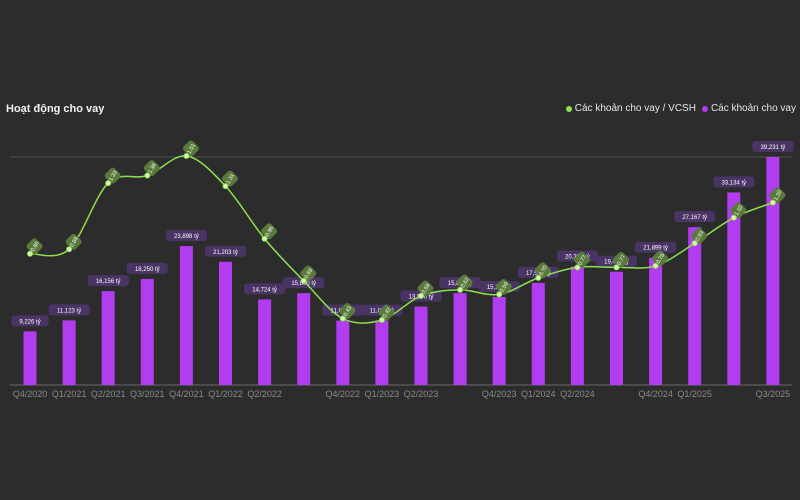  What do you see at coordinates (753, 108) in the screenshot?
I see `legend-loans-label: Các khoản cho vay` at bounding box center [753, 108].